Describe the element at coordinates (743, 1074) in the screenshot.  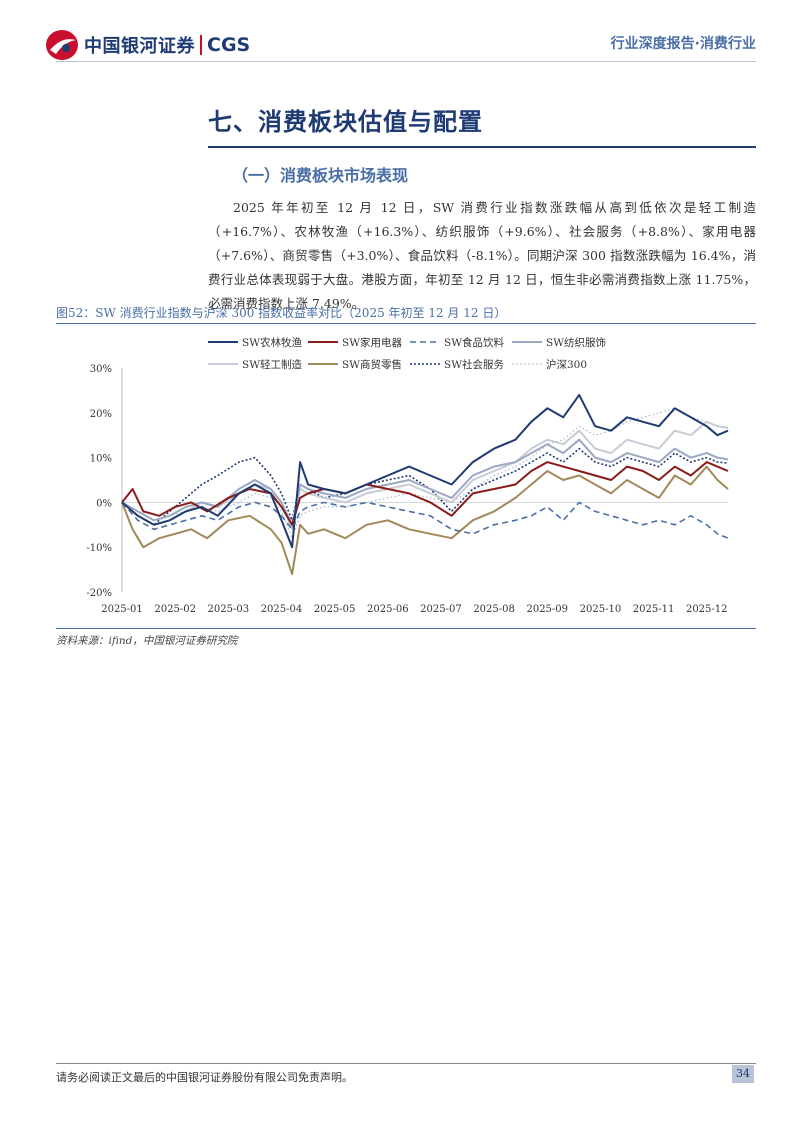
I see `page-number: 34` at that location.